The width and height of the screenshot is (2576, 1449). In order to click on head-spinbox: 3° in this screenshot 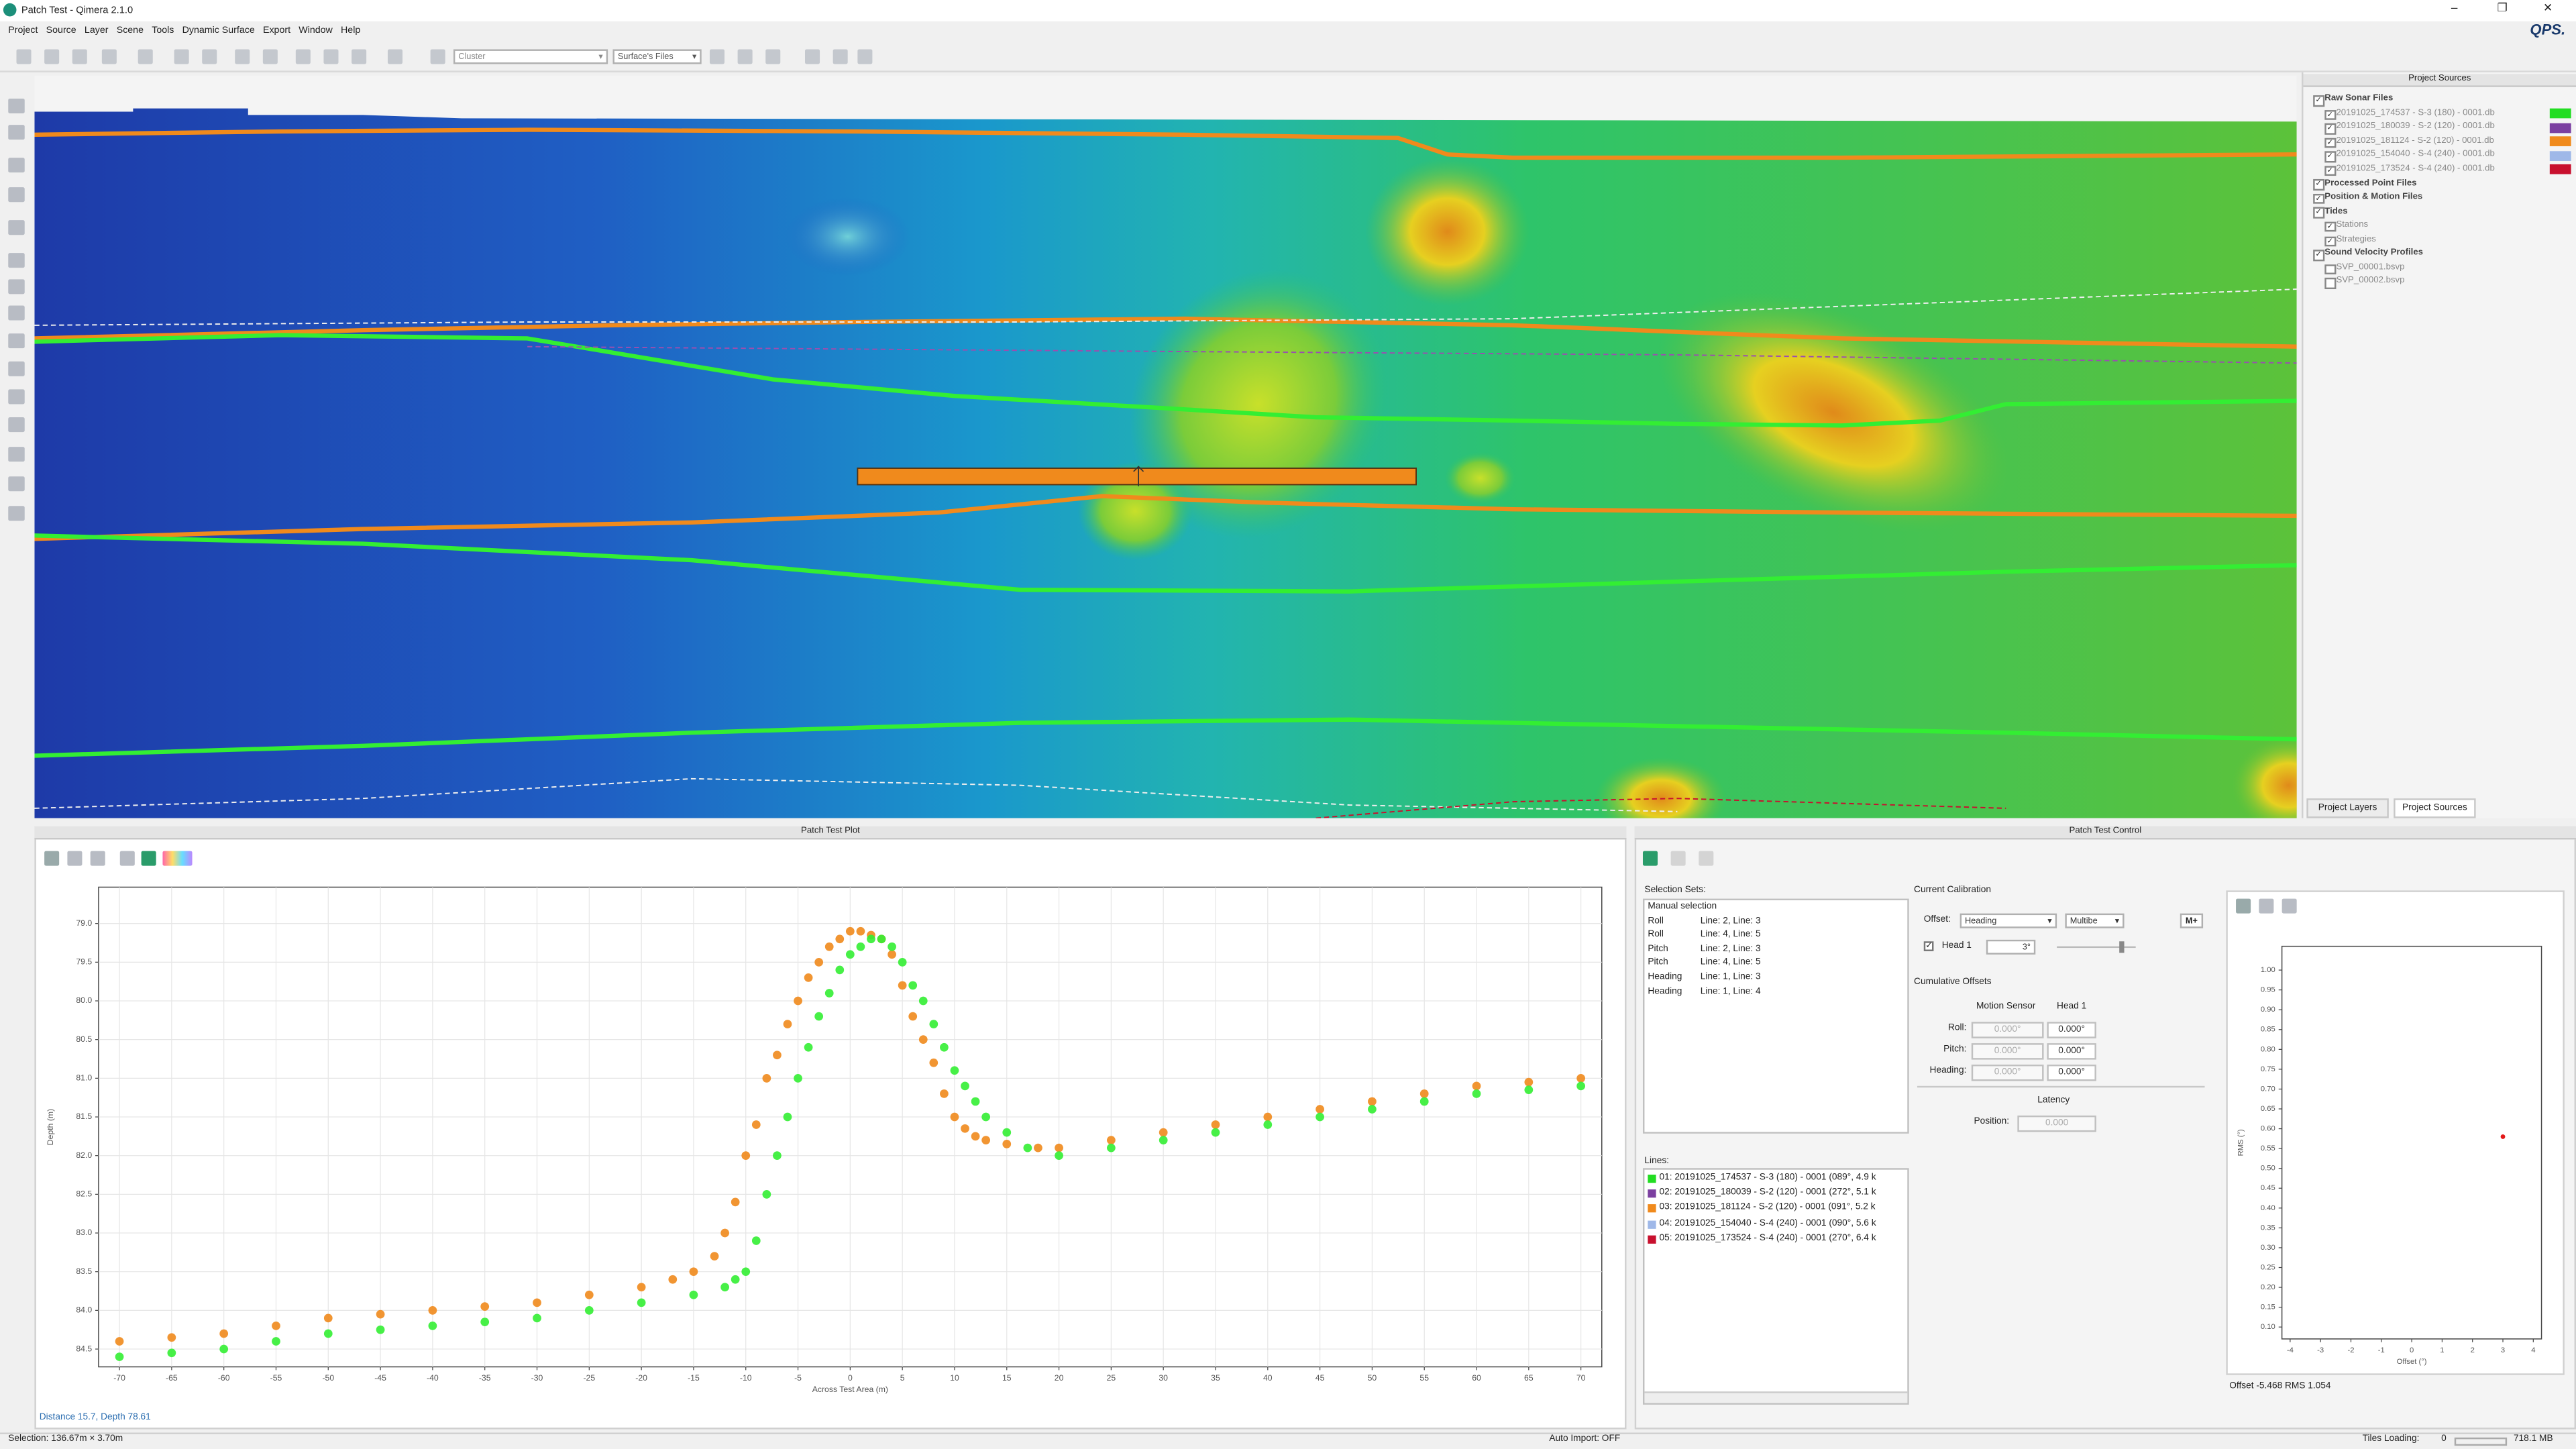, I will do `click(2011, 947)`.